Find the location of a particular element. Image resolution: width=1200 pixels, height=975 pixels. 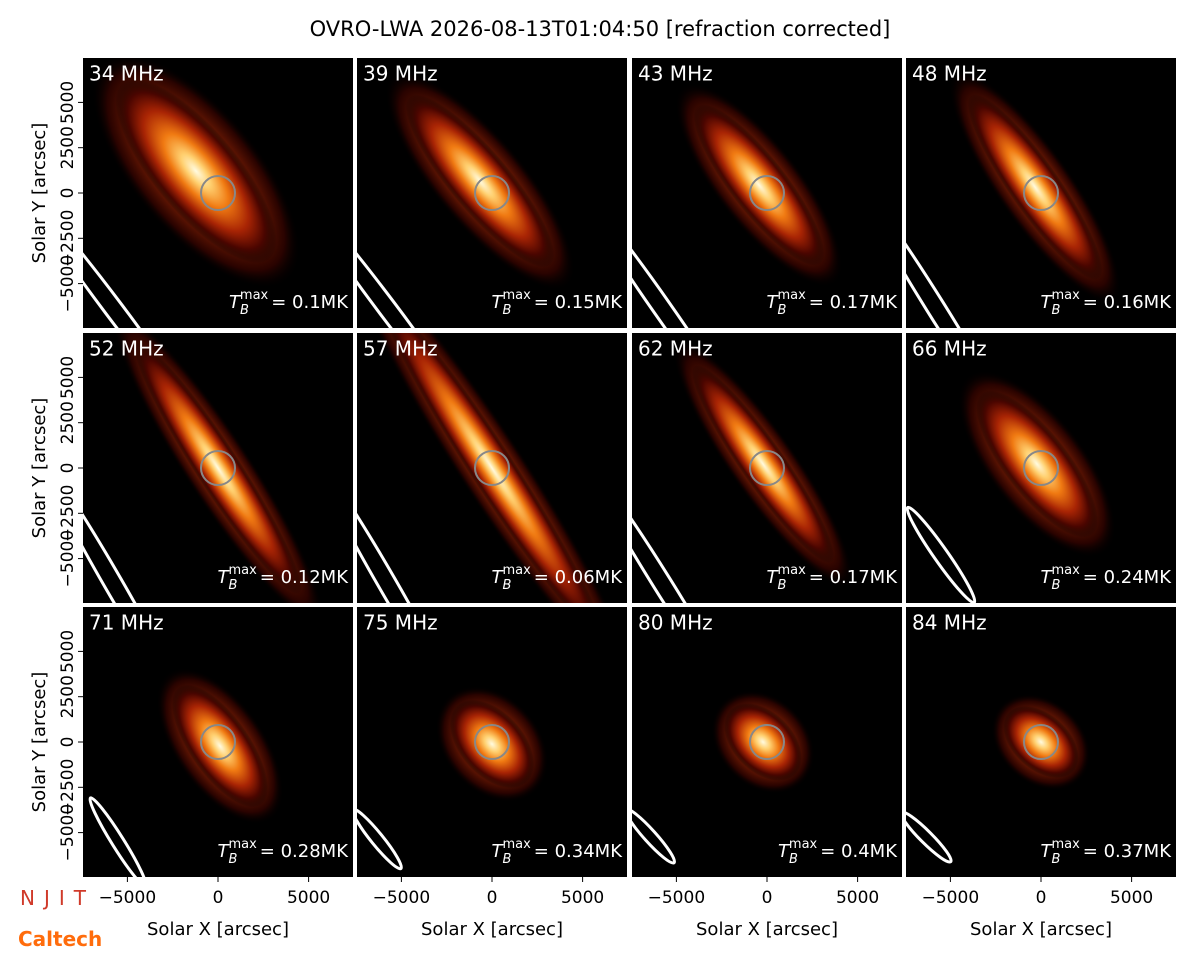

annotation-value: = 0.15MK is located at coordinates (578, 302).